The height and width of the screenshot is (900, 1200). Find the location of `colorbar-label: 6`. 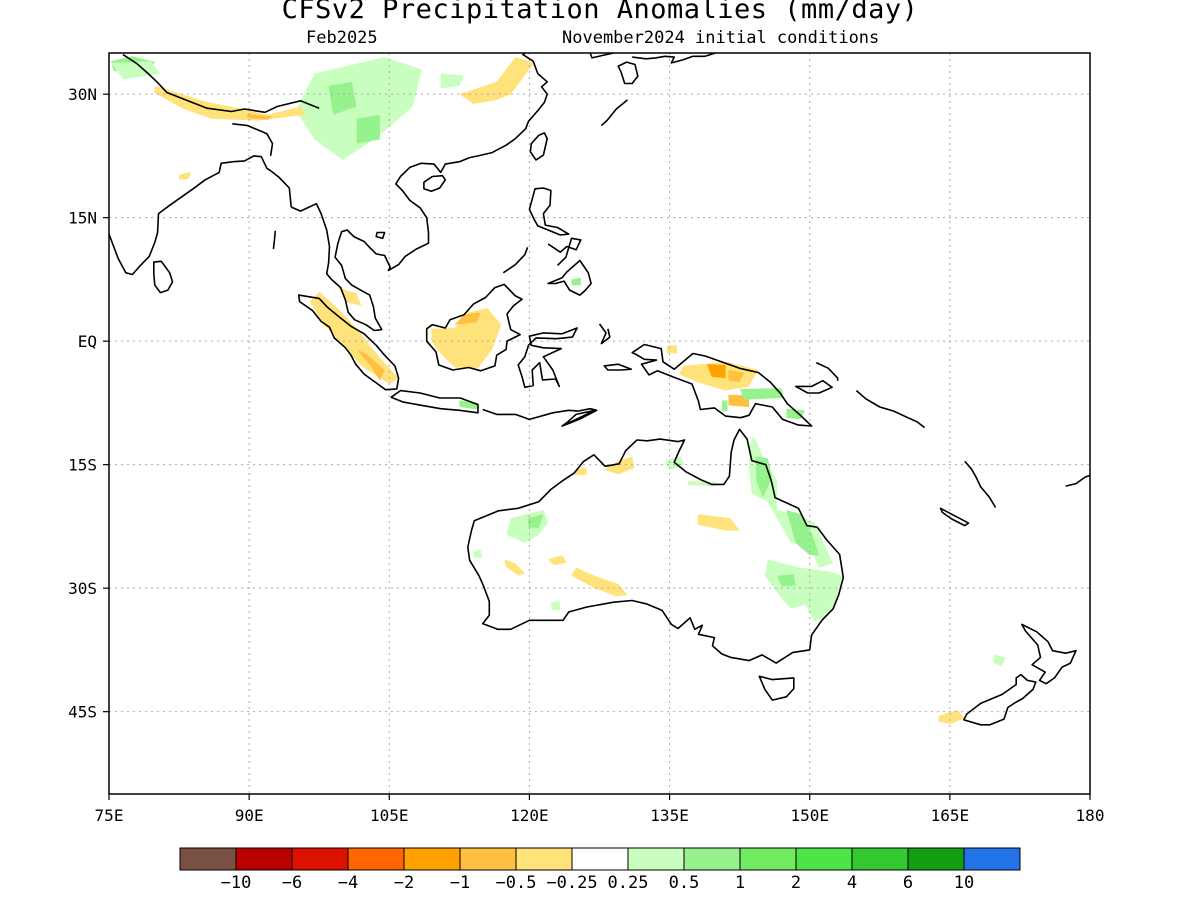

colorbar-label: 6 is located at coordinates (908, 883).